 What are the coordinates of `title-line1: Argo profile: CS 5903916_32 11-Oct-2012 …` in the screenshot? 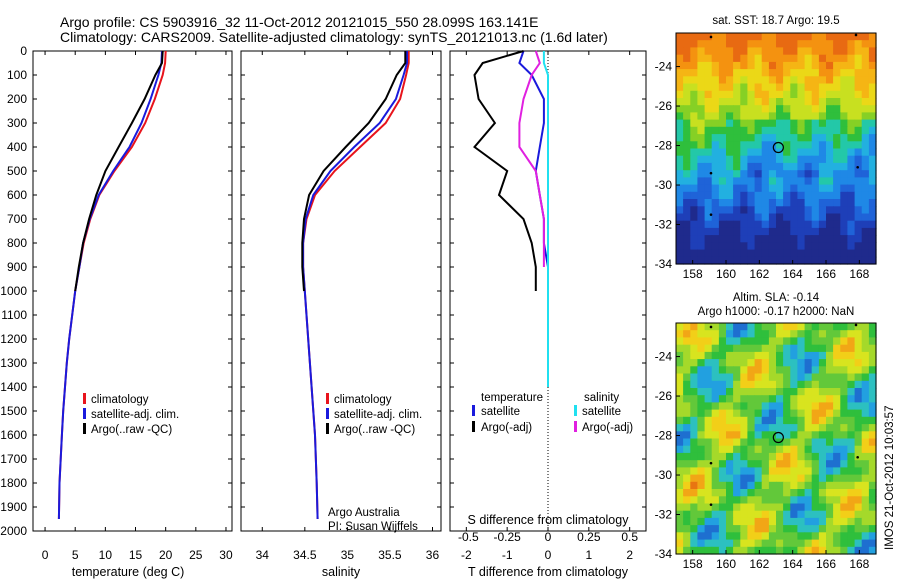 It's located at (299, 22).